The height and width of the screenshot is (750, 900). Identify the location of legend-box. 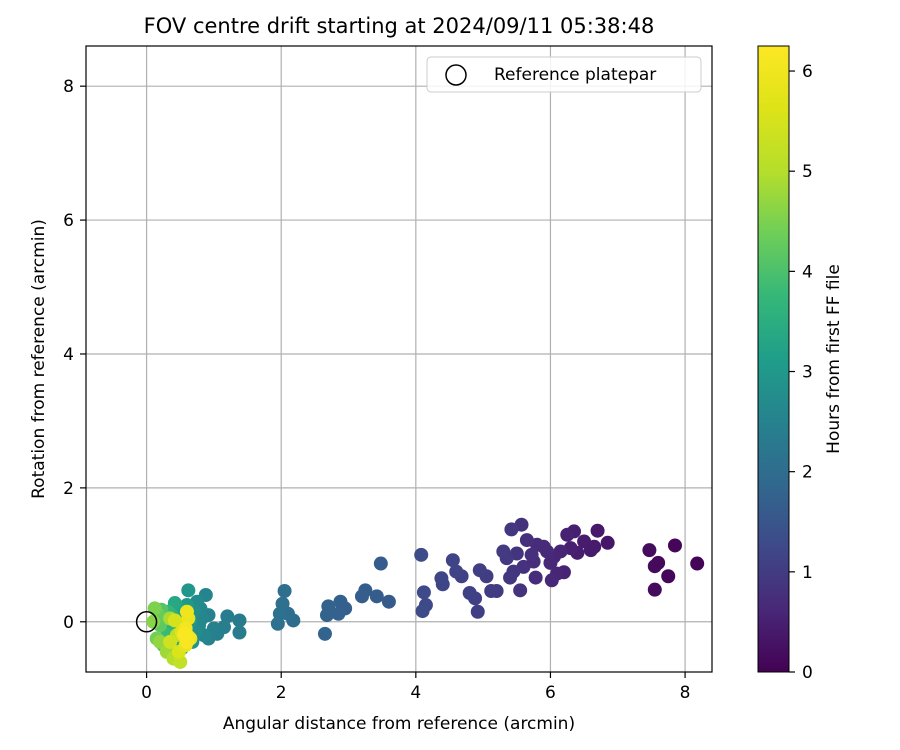
(564, 74).